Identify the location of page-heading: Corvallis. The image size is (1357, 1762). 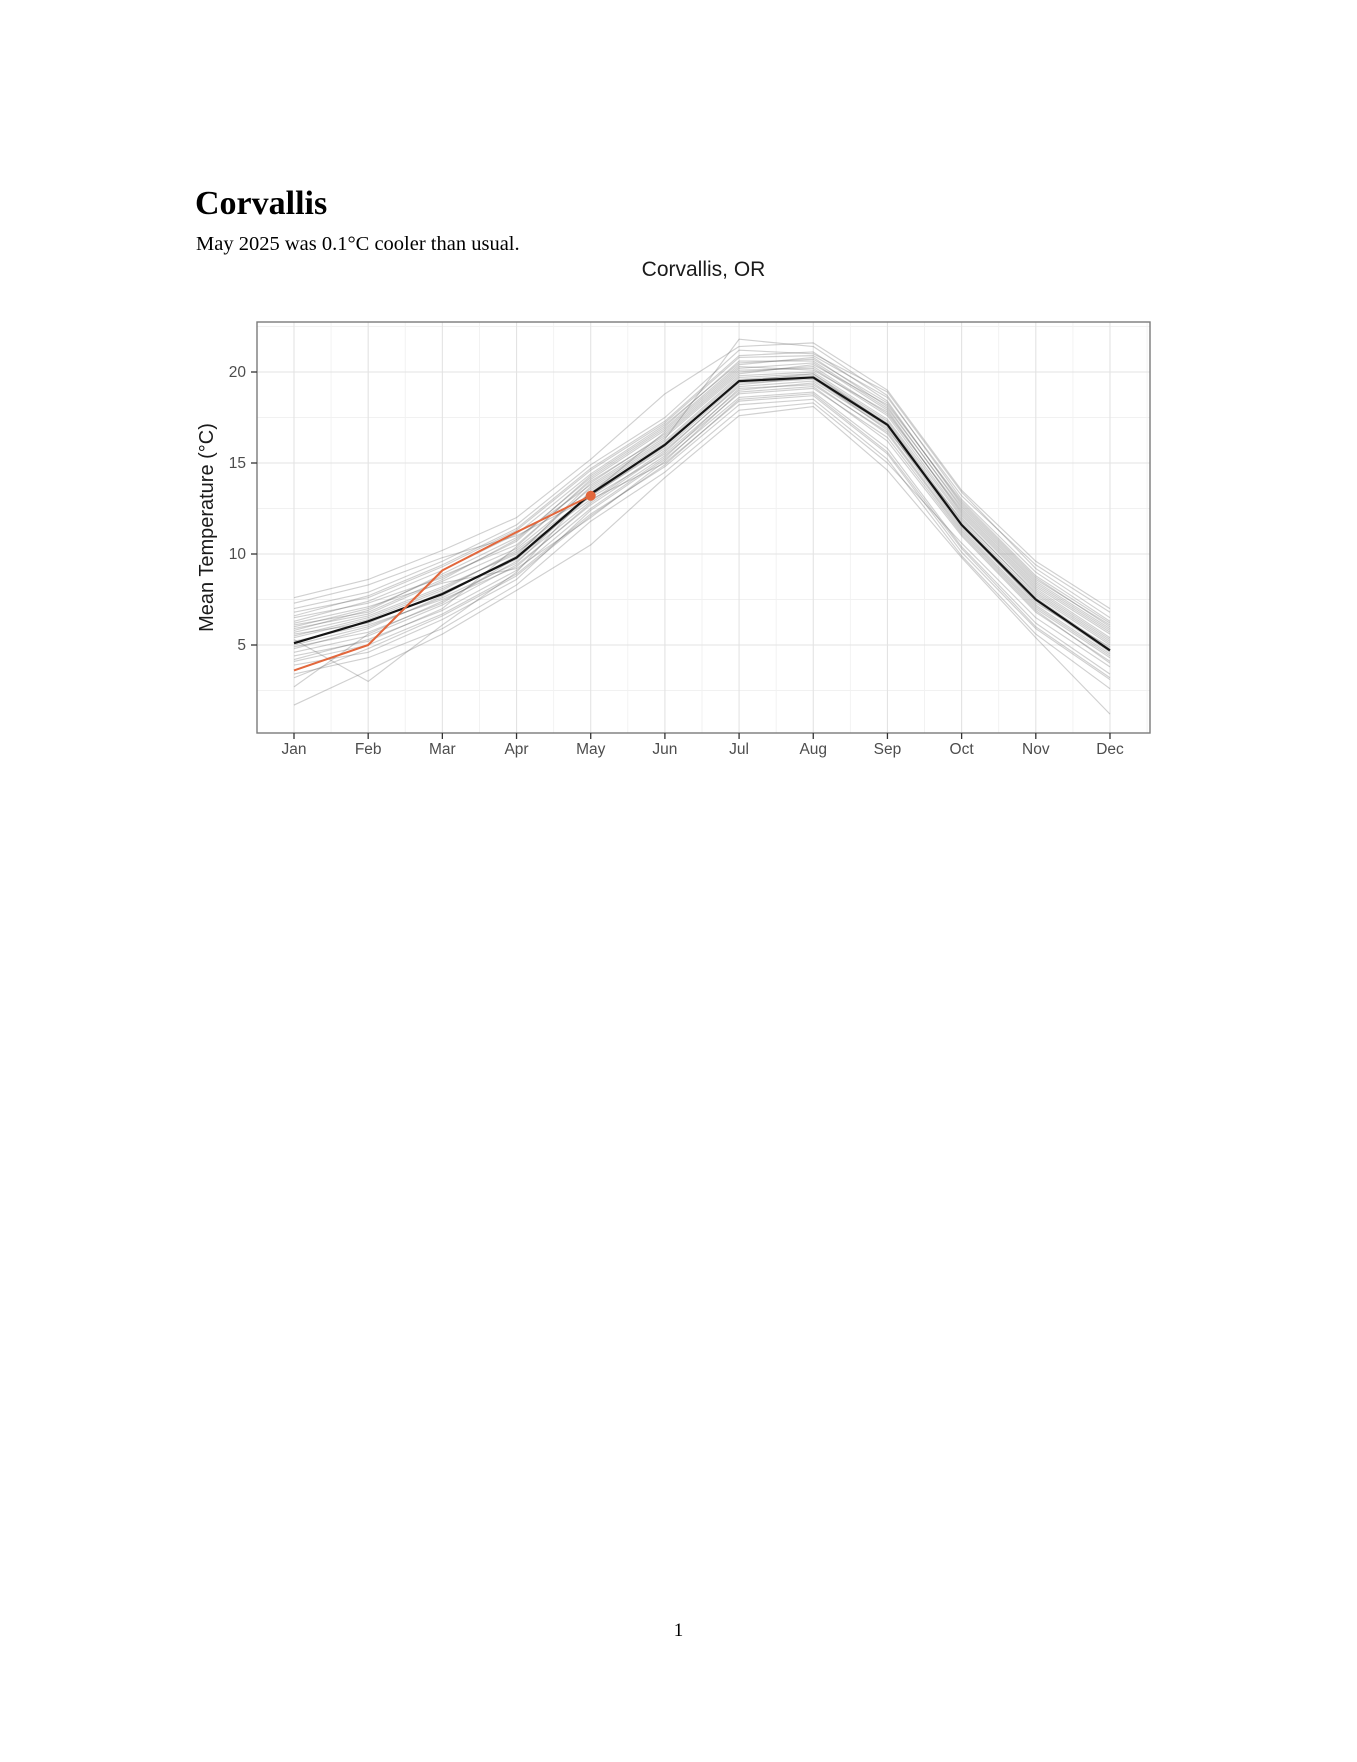
(261, 203).